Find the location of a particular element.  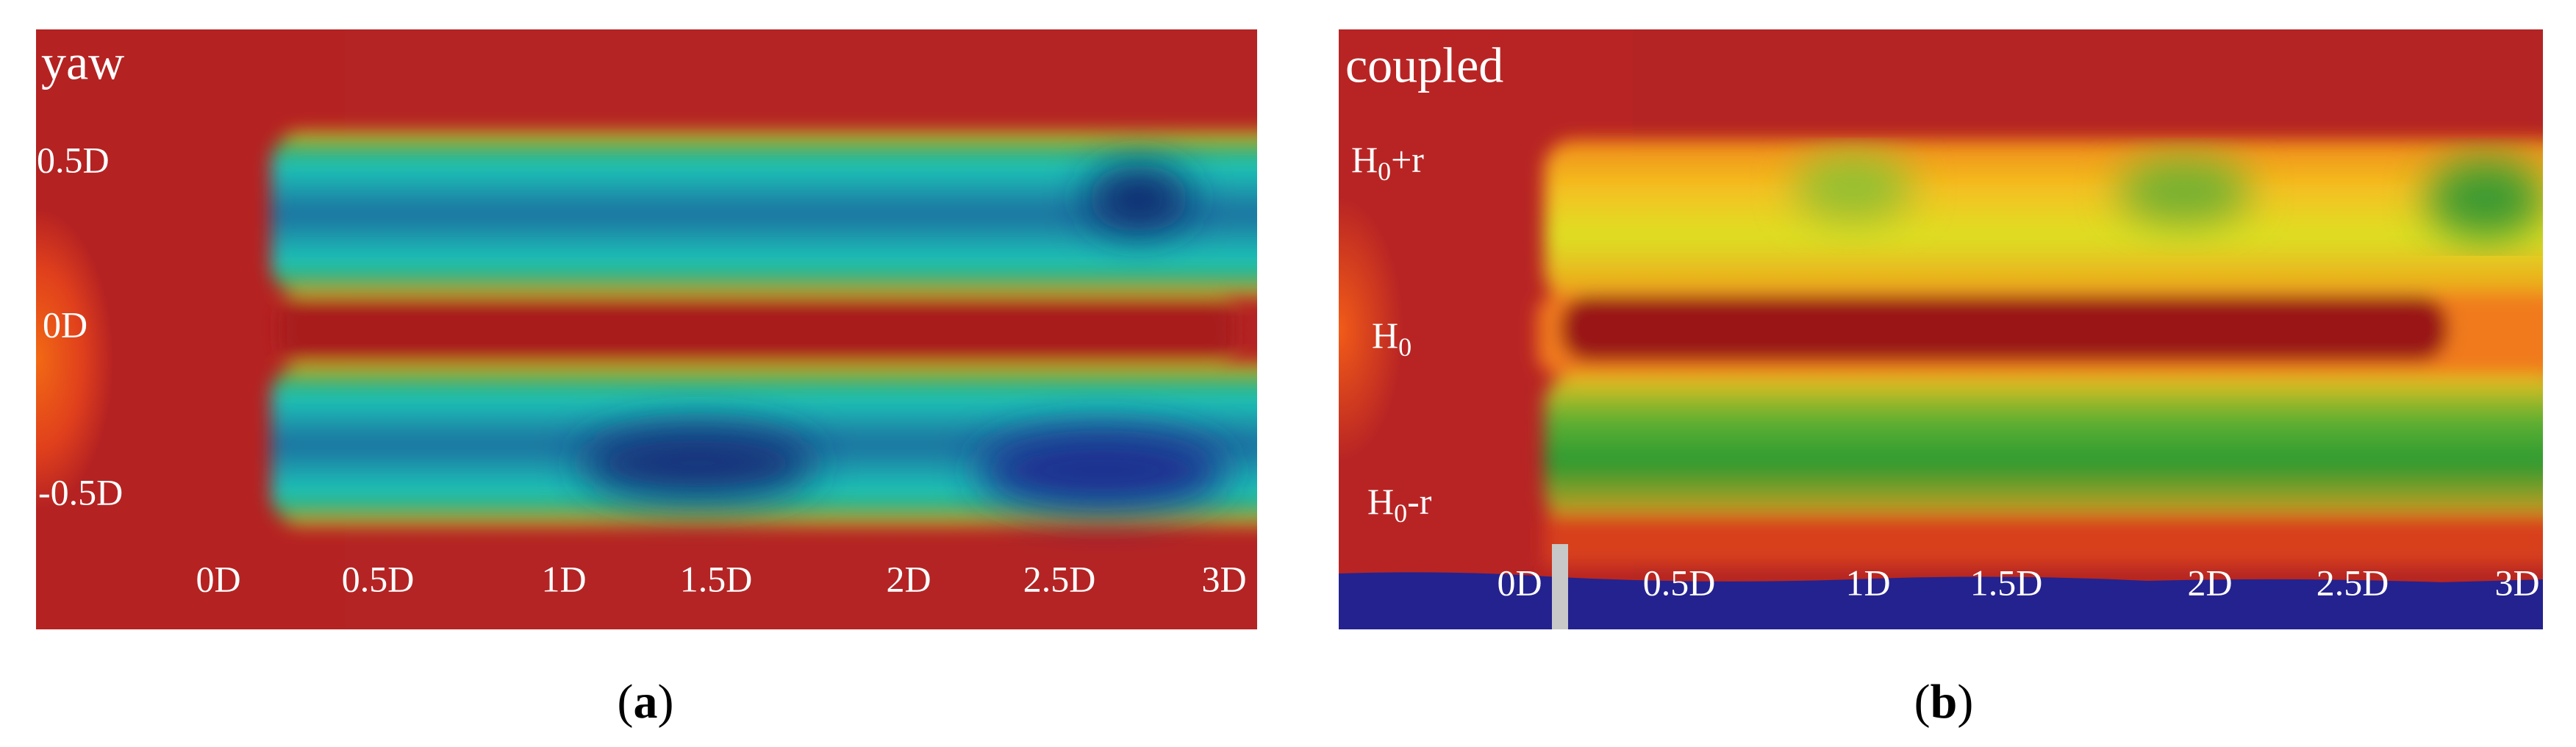

y-label-rest: +r is located at coordinates (1408, 160).